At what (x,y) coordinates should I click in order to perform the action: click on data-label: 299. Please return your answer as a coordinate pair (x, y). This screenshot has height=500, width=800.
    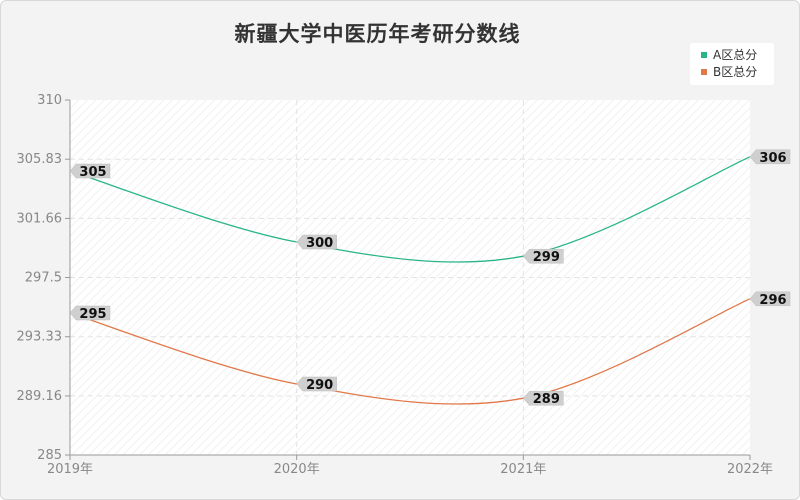
    Looking at the image, I should click on (543, 256).